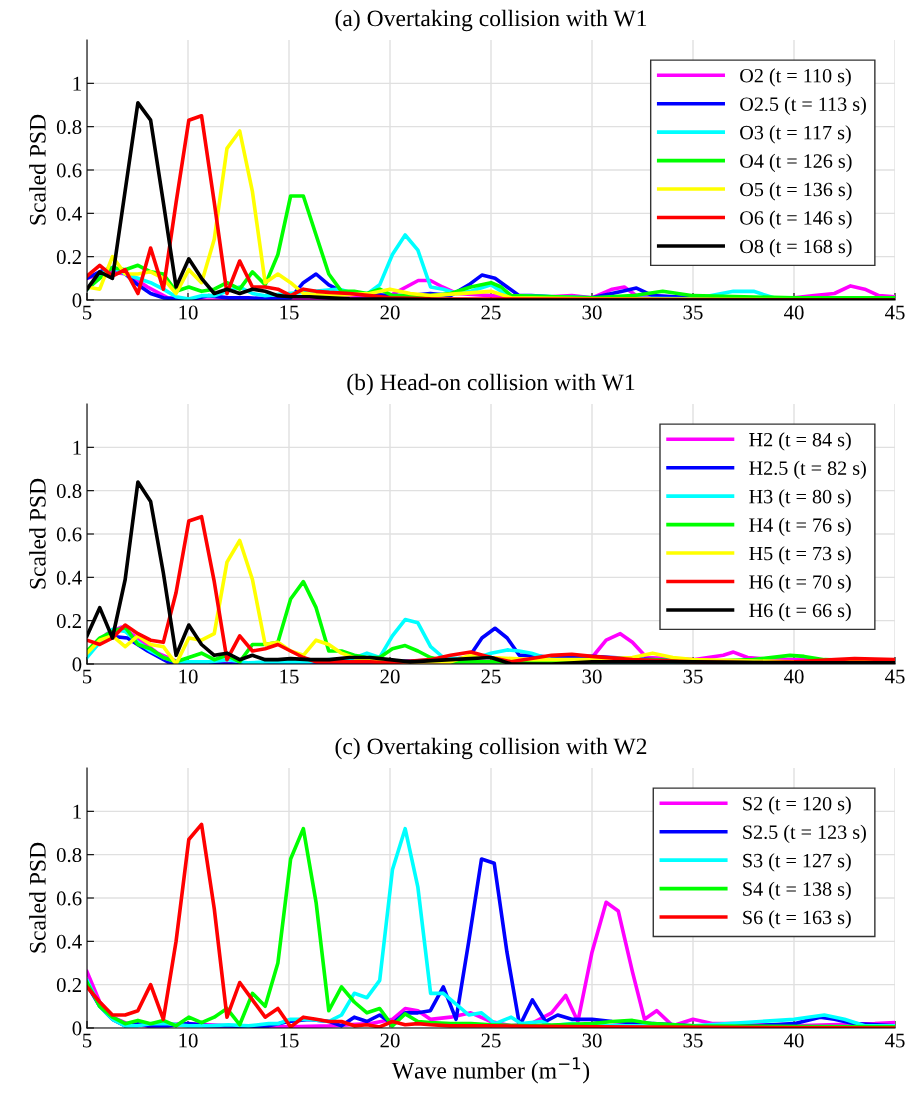 The image size is (910, 1101). Describe the element at coordinates (795, 134) in the screenshot. I see `legend-label: O3 (t = 117 s)` at that location.